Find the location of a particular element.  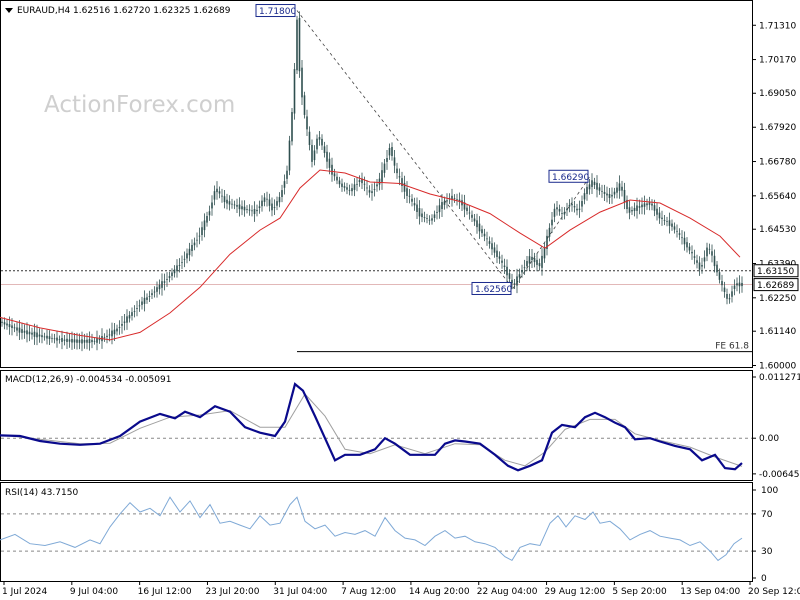

x-tick-label: 29 Aug 12:00 is located at coordinates (575, 592).